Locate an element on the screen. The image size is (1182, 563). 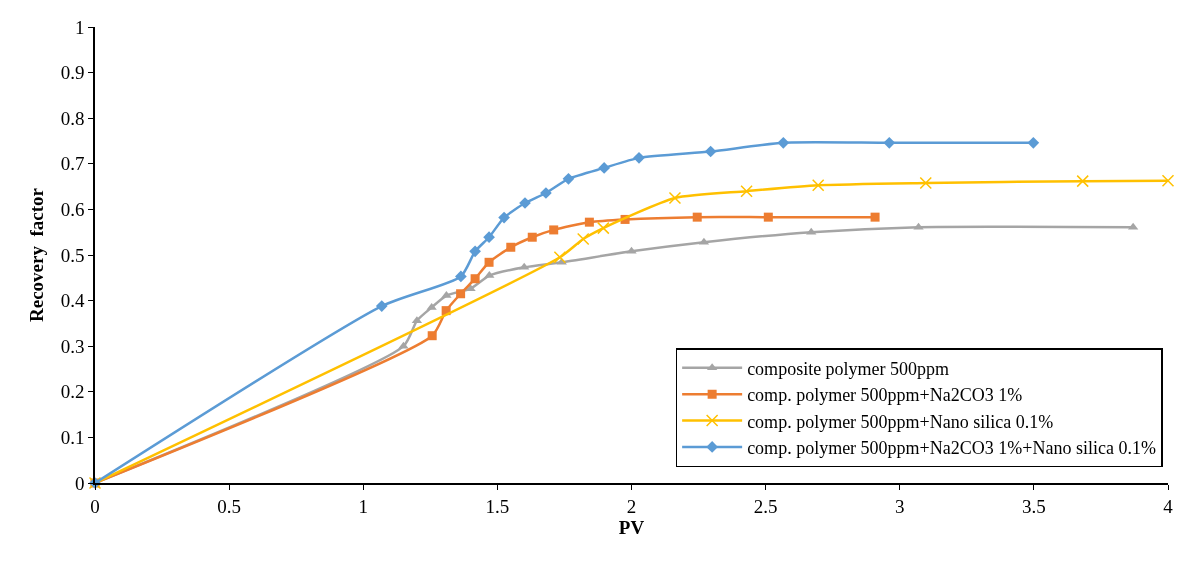
y-tick-label: 0.9 is located at coordinates (72, 73).